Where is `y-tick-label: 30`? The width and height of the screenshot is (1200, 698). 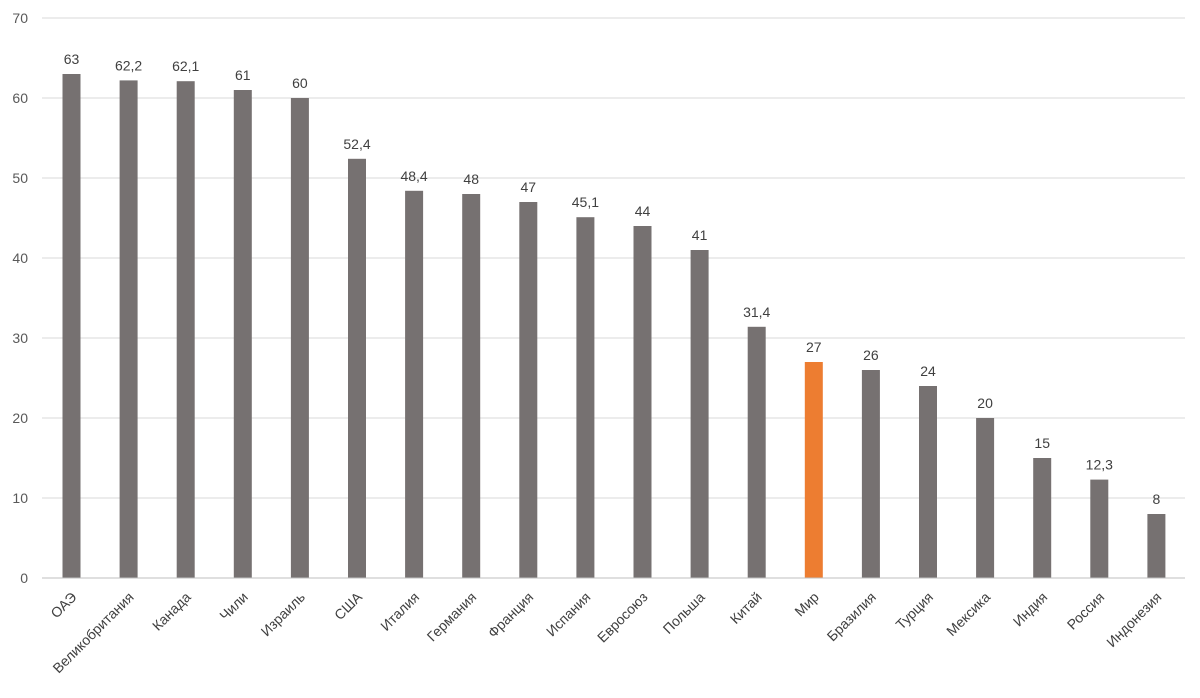 y-tick-label: 30 is located at coordinates (20, 338).